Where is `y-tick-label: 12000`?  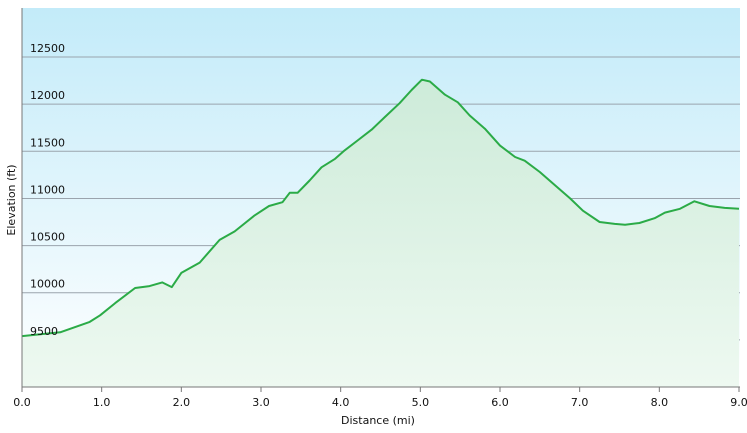 y-tick-label: 12000 is located at coordinates (47, 95).